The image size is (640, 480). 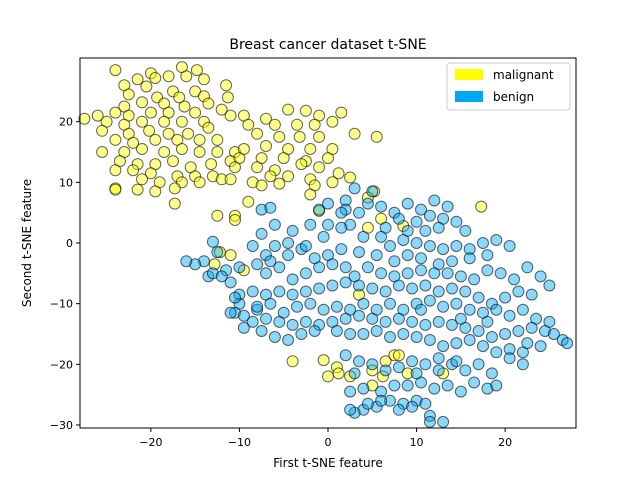 I want to click on x-tick-label-0: −20, so click(x=150, y=442).